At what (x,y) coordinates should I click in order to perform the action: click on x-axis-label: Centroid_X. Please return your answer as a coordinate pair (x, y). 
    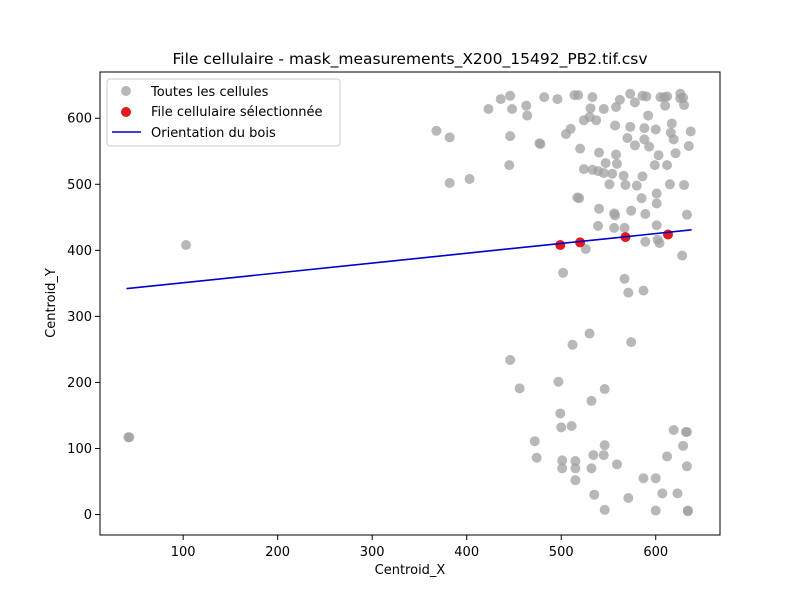
    Looking at the image, I should click on (410, 570).